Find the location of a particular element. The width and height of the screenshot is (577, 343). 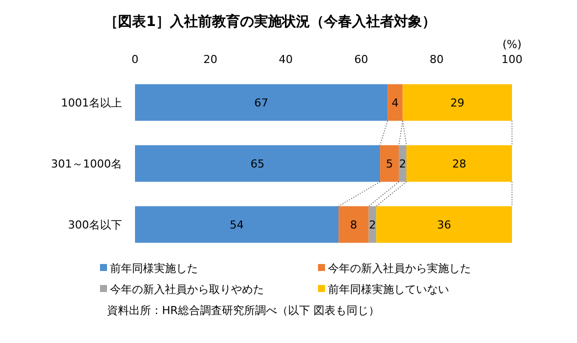

data-label: 29 is located at coordinates (457, 103).